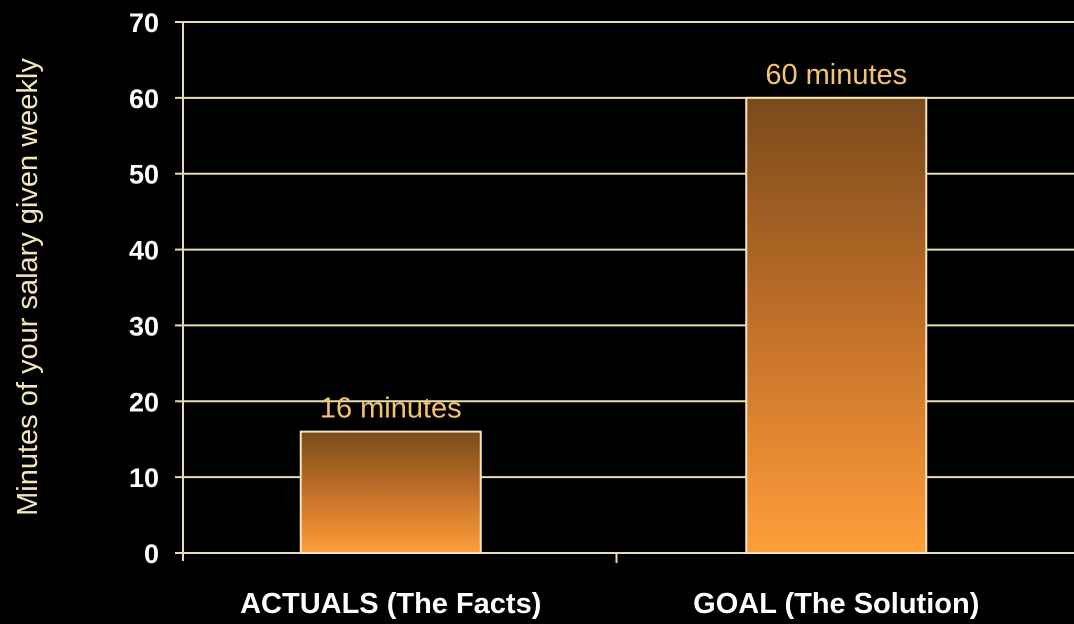  Describe the element at coordinates (836, 603) in the screenshot. I see `x-category-label: GOAL (The Solution)` at that location.